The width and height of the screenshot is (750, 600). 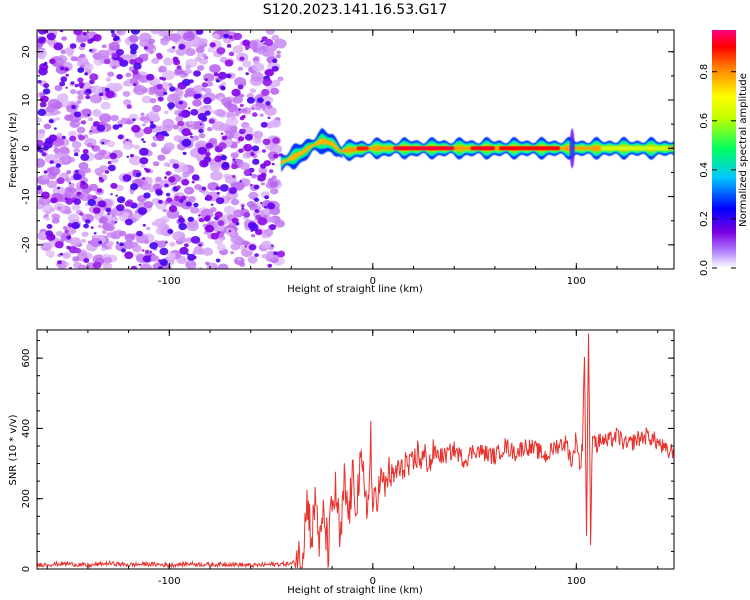 What do you see at coordinates (576, 581) in the screenshot?
I see `x-tick-label: 100` at bounding box center [576, 581].